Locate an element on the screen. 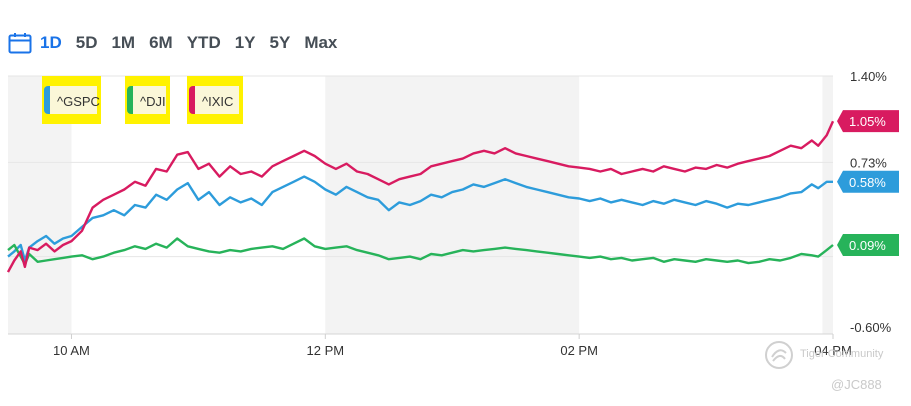 The image size is (911, 406). legend-label-dji: ^DJI is located at coordinates (153, 101).